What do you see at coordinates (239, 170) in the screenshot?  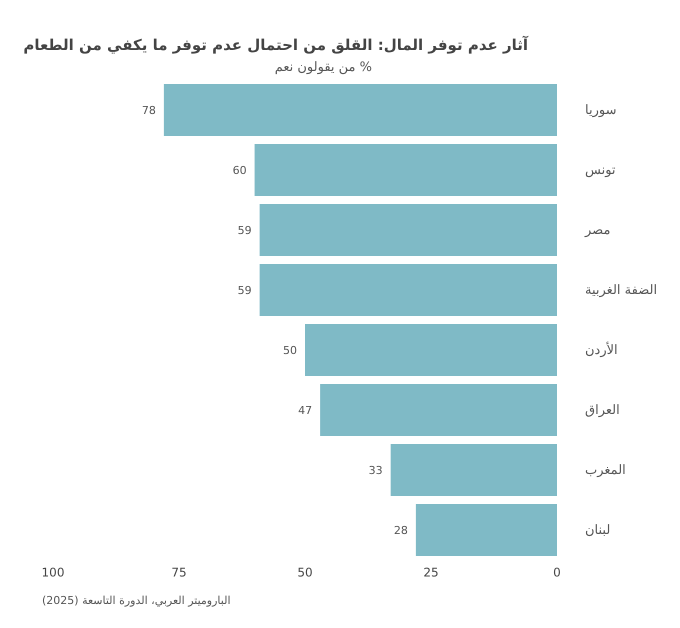 I see `data-label: 60` at bounding box center [239, 170].